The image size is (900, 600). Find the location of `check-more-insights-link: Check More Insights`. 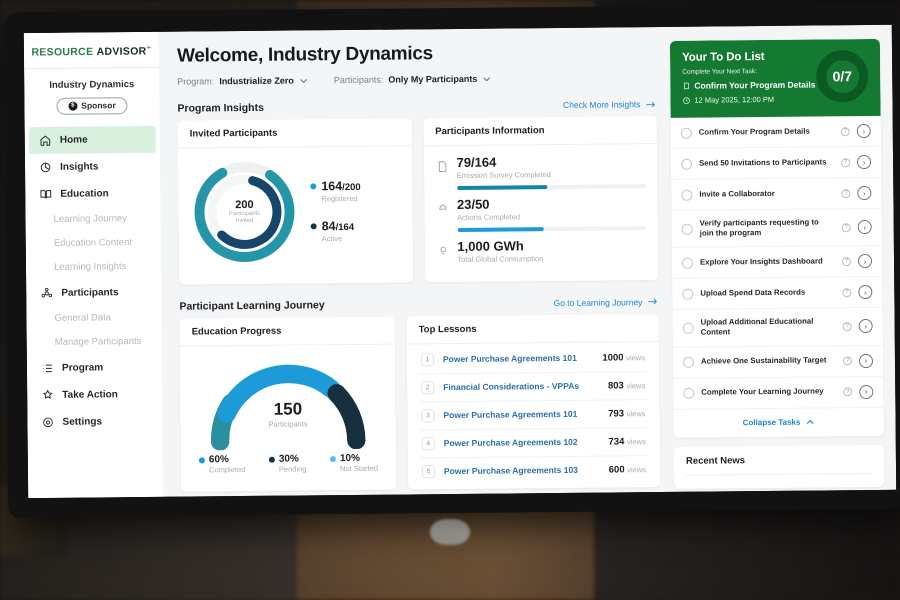

check-more-insights-link: Check More Insights is located at coordinates (610, 104).